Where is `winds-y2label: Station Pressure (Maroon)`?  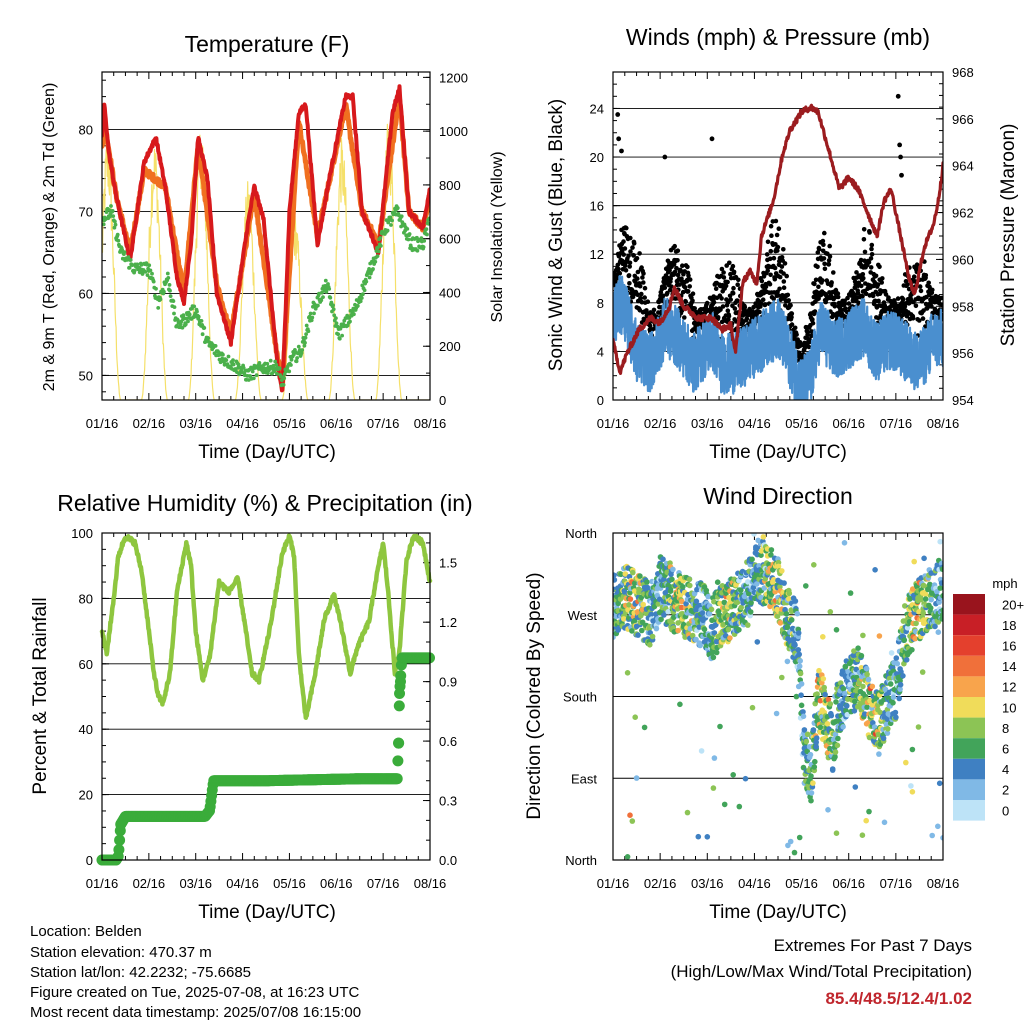 winds-y2label: Station Pressure (Maroon) is located at coordinates (1008, 235).